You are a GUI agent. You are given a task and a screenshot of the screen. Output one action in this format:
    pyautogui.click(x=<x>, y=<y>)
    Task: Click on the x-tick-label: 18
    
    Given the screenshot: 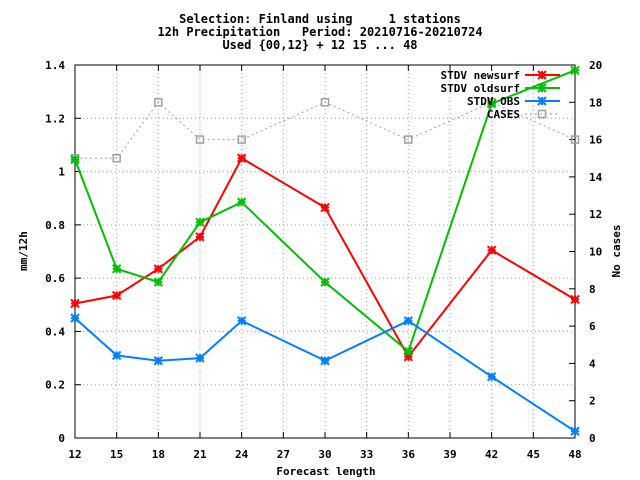 What is the action you would take?
    pyautogui.click(x=158, y=454)
    